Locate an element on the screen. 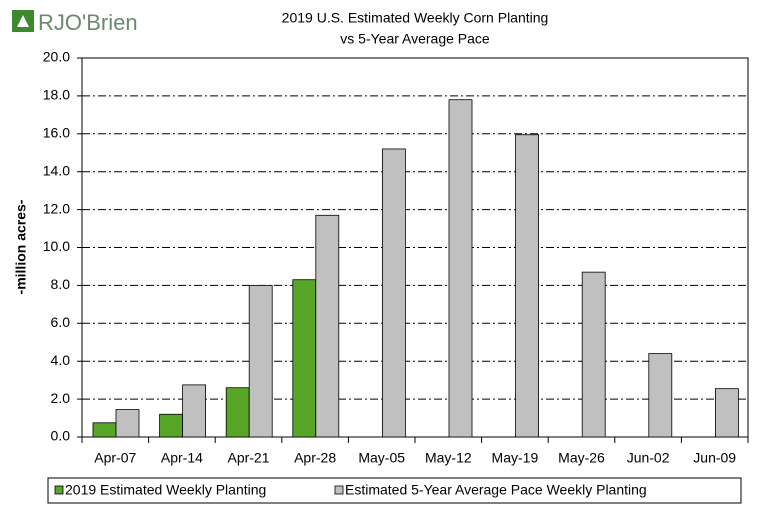  y-axis-label: -million acres- is located at coordinates (21, 246).